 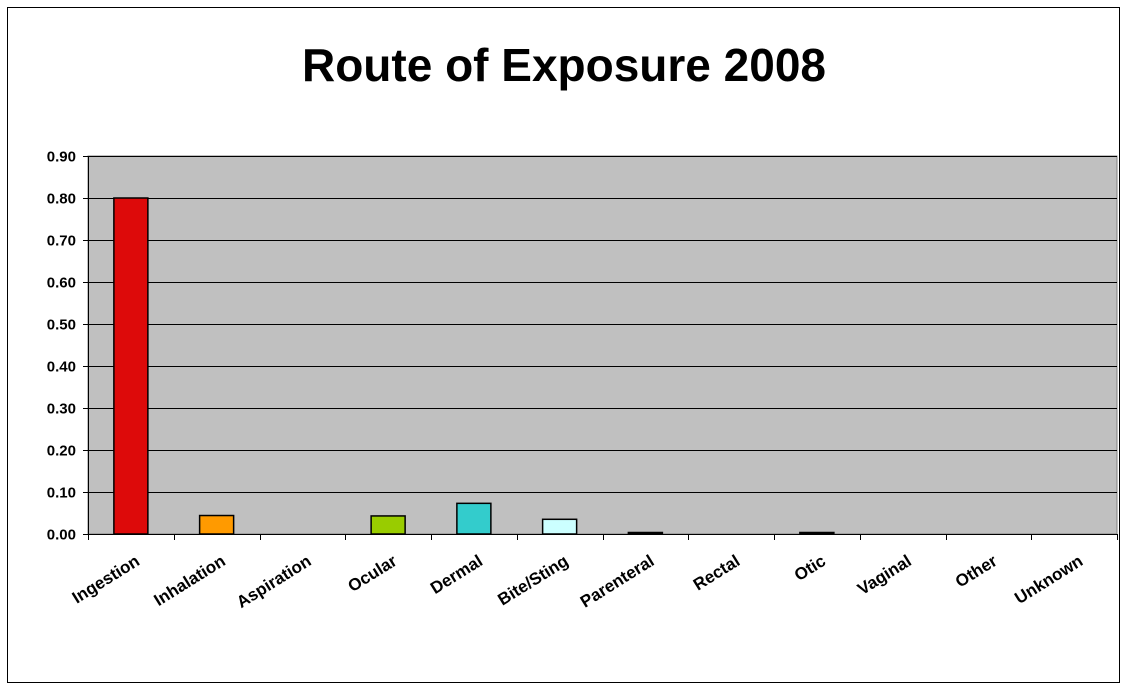 What do you see at coordinates (645, 533) in the screenshot?
I see `bar-parenteral` at bounding box center [645, 533].